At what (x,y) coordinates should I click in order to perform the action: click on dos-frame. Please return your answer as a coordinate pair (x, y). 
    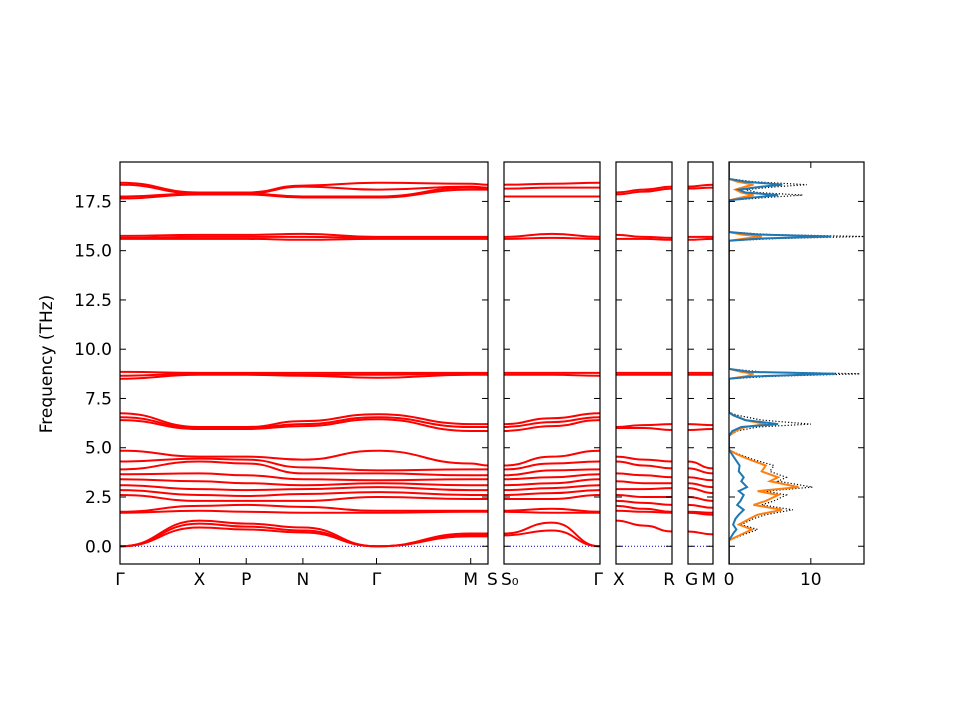
    Looking at the image, I should click on (796, 363).